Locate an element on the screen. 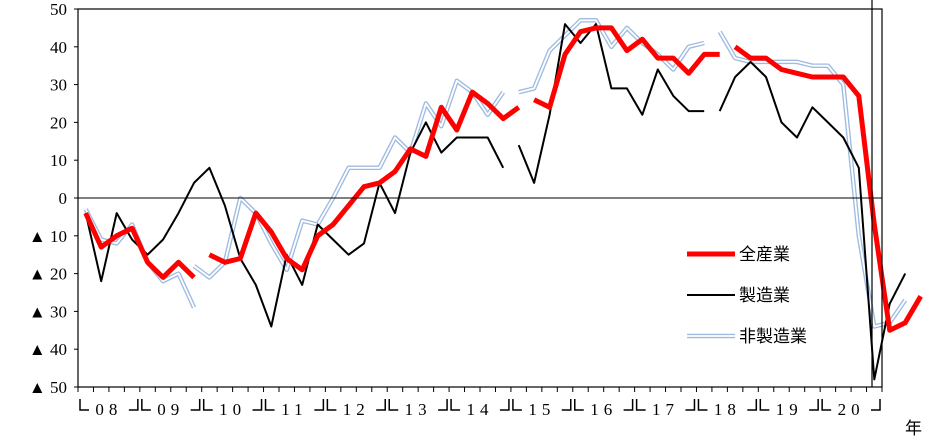  x-tick-label: 13 is located at coordinates (418, 409).